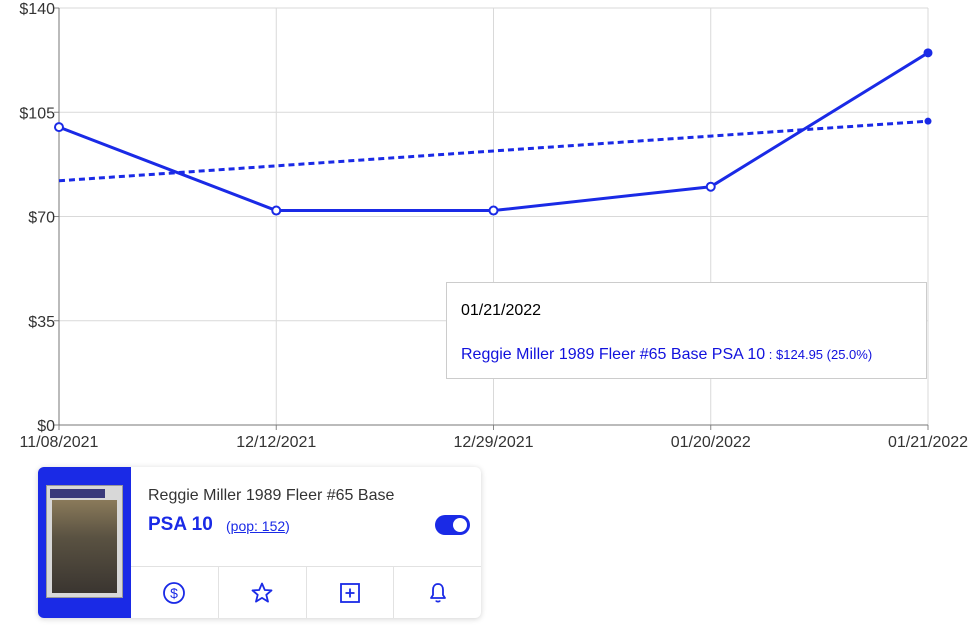 This screenshot has height=634, width=980. What do you see at coordinates (37, 9) in the screenshot?
I see `y-tick-label: $140` at bounding box center [37, 9].